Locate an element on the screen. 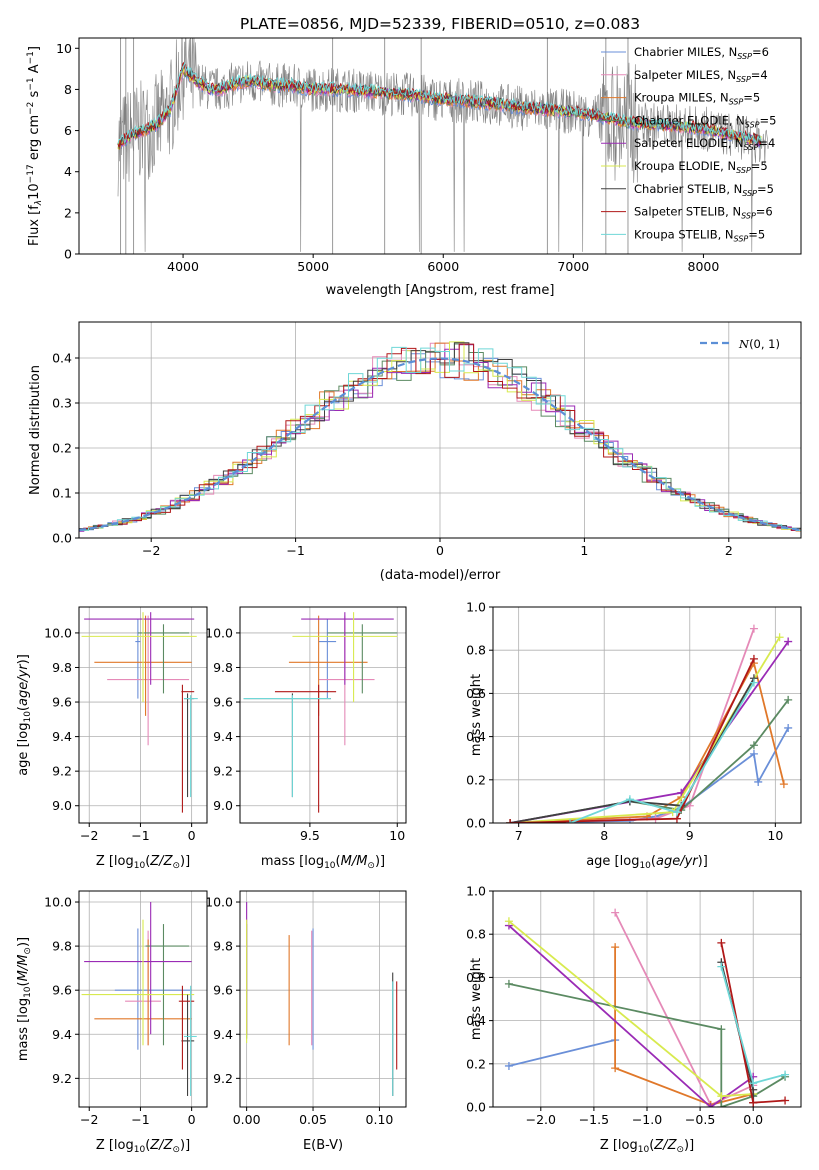 The image size is (819, 1170). legend-nssp-value: =6 is located at coordinates (760, 52).